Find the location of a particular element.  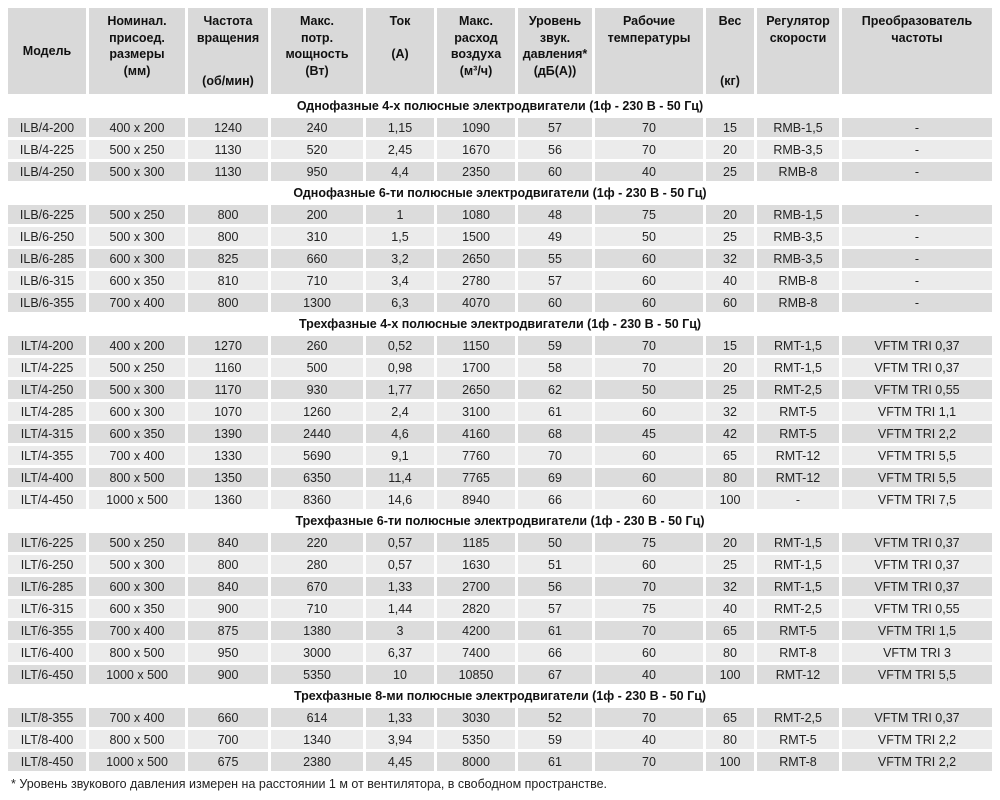

cell-current: 6,37 is located at coordinates (400, 652).